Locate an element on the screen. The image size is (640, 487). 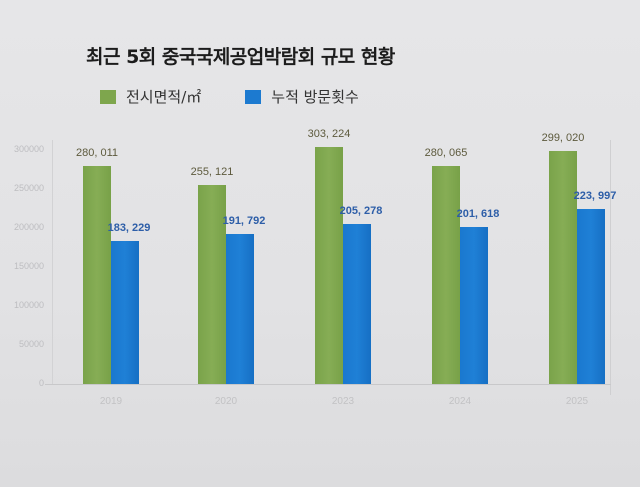
y-tick-label: 0 is located at coordinates (41, 383).